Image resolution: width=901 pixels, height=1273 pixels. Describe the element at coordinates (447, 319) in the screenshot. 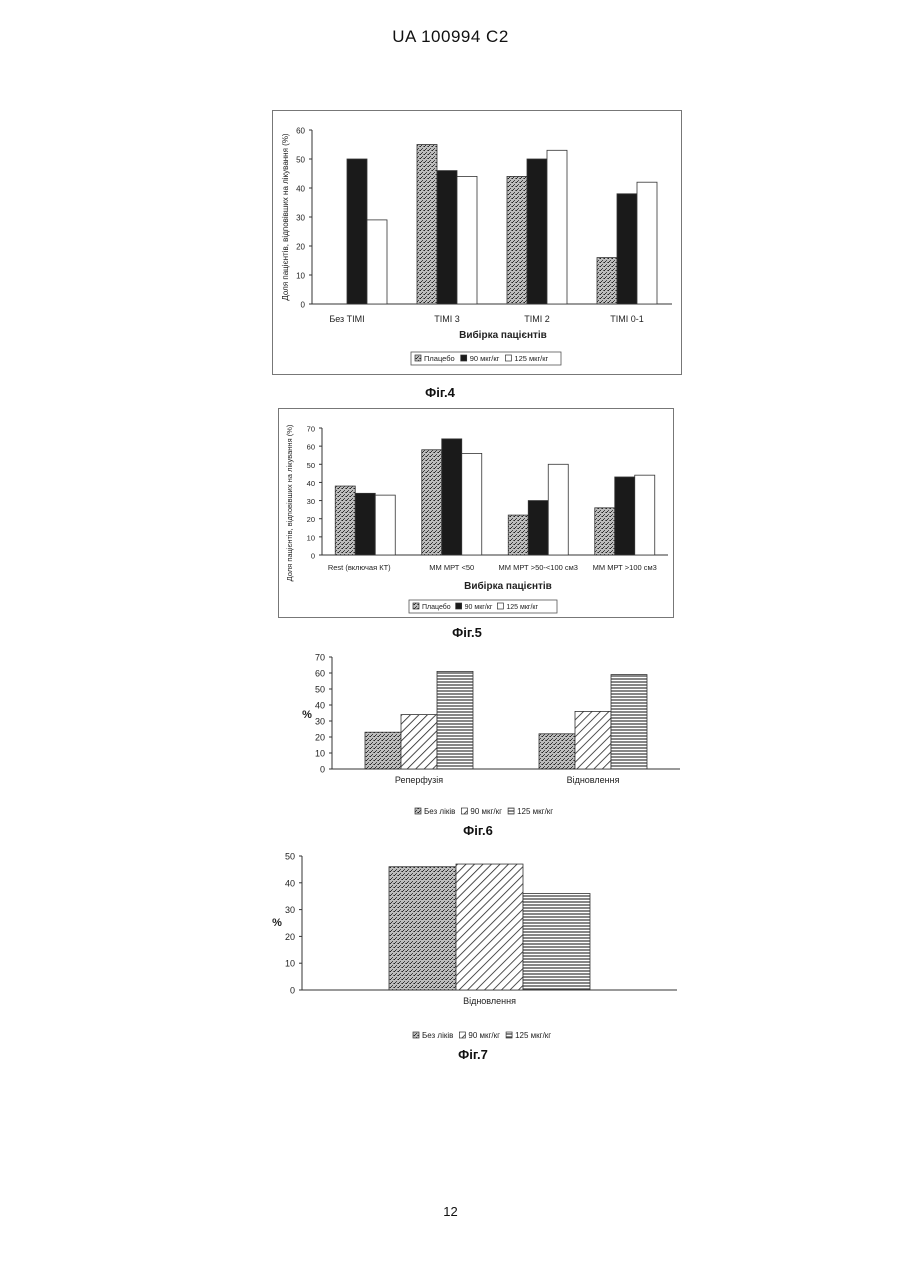

I see `x-category-label: TIMI 3` at that location.